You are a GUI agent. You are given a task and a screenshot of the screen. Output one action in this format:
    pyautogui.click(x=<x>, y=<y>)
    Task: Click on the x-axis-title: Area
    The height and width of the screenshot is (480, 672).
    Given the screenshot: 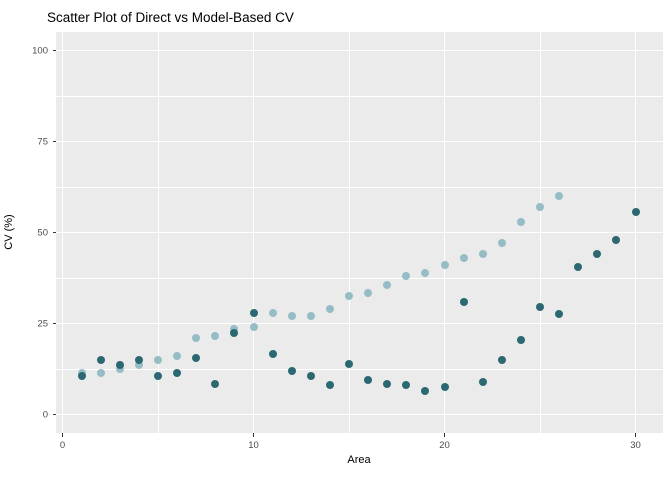 What is the action you would take?
    pyautogui.click(x=359, y=460)
    